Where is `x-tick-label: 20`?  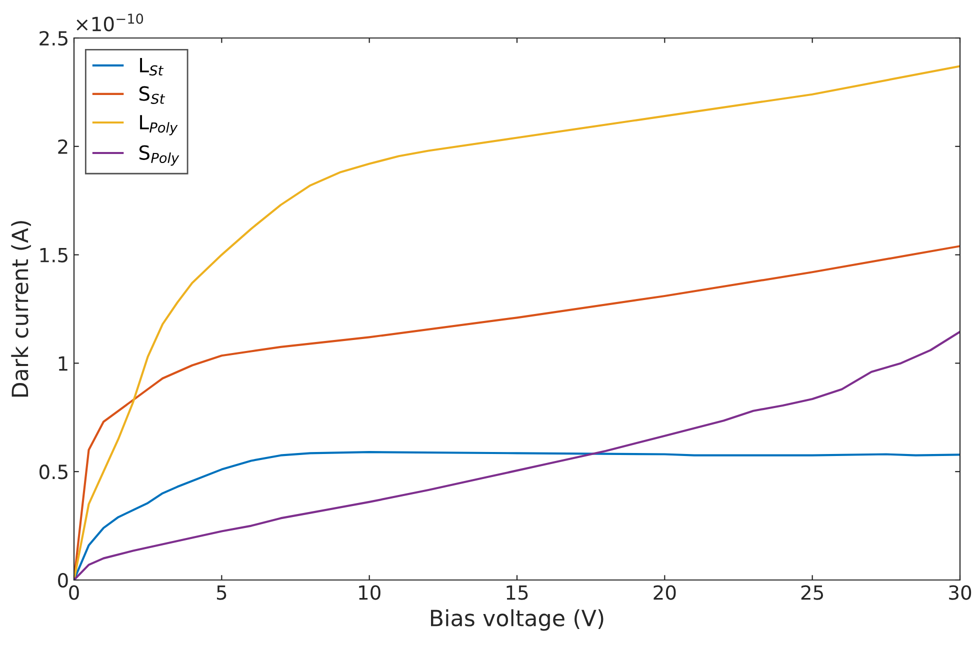 x-tick-label: 20 is located at coordinates (665, 592).